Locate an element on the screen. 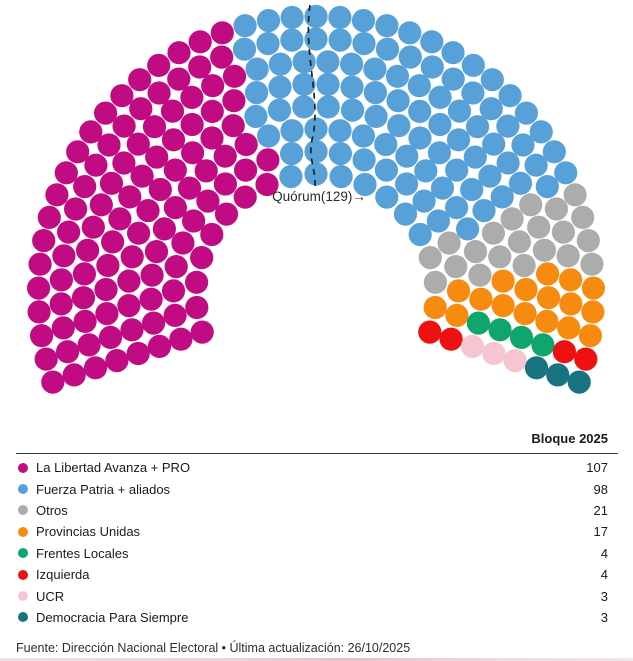 Image resolution: width=633 pixels, height=661 pixels. legend-label: Fuerza Patria + aliados is located at coordinates (103, 489).